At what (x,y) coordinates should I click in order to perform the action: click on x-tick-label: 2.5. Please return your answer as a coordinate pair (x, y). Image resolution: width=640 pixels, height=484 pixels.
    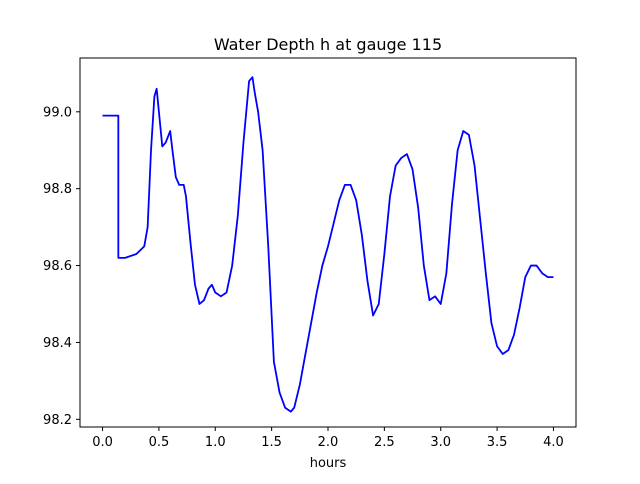
    Looking at the image, I should click on (384, 442).